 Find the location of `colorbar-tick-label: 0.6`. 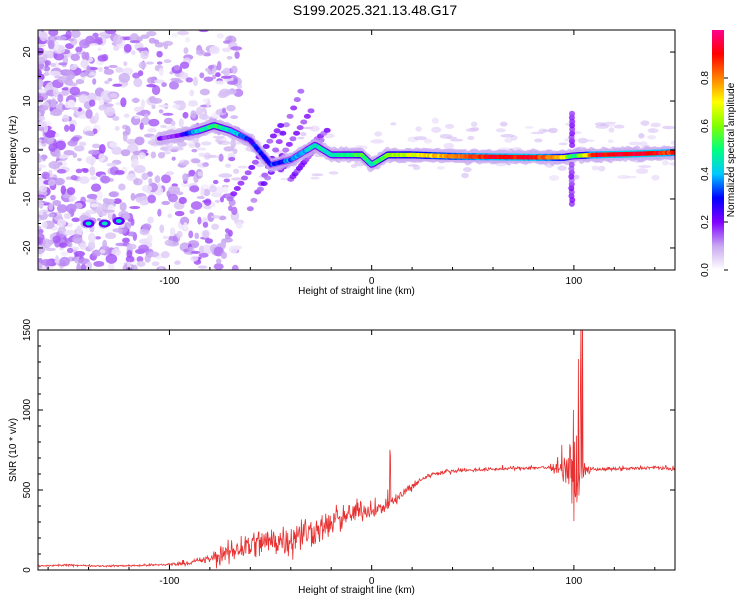

colorbar-tick-label: 0.6 is located at coordinates (705, 126).